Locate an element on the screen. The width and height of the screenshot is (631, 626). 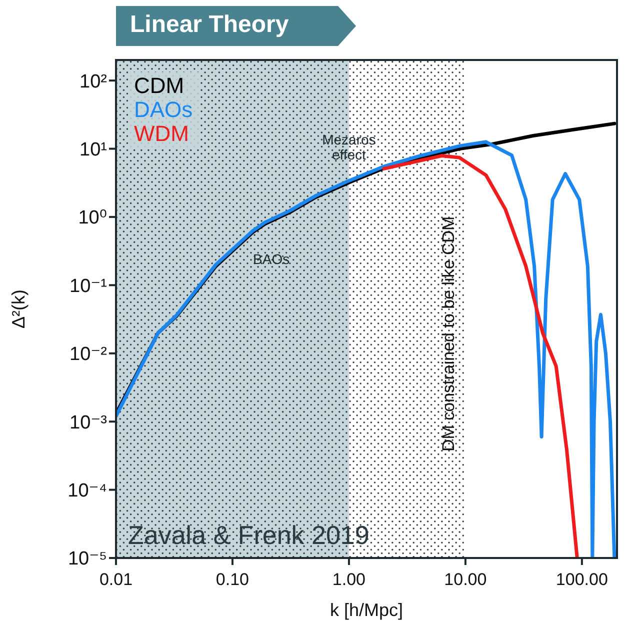
chart-title: Linear Theory is located at coordinates (209, 25).